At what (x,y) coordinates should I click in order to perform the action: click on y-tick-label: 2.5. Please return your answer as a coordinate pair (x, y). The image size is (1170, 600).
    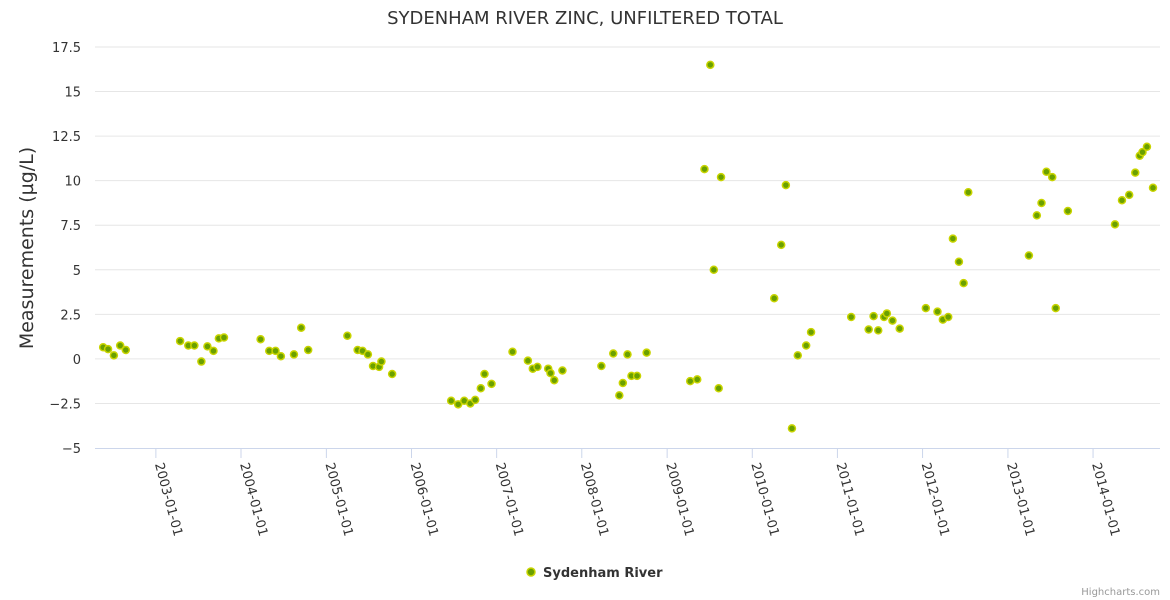
    Looking at the image, I should click on (70, 315).